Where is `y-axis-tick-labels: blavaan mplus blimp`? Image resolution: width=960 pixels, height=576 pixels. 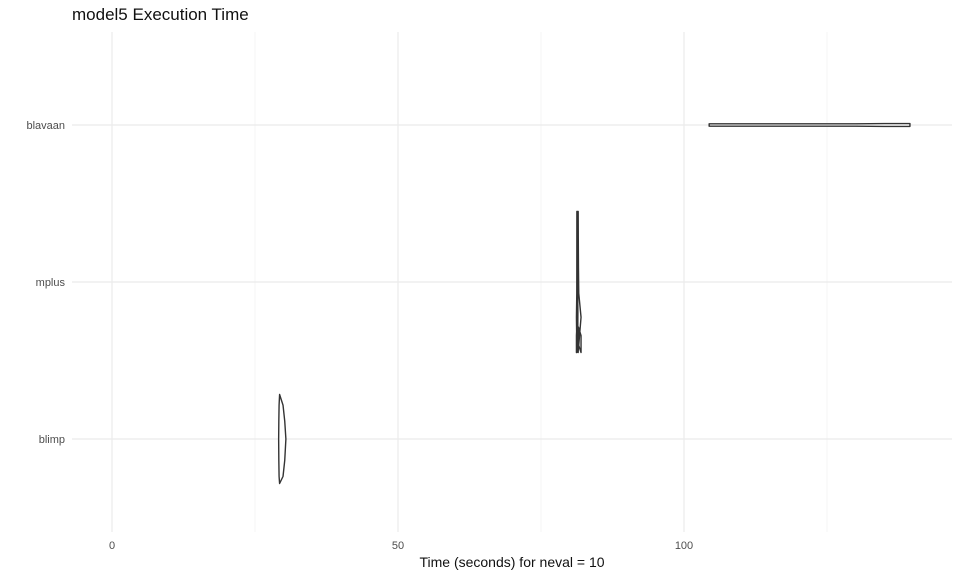
y-axis-tick-labels: blavaan mplus blimp is located at coordinates (45, 283).